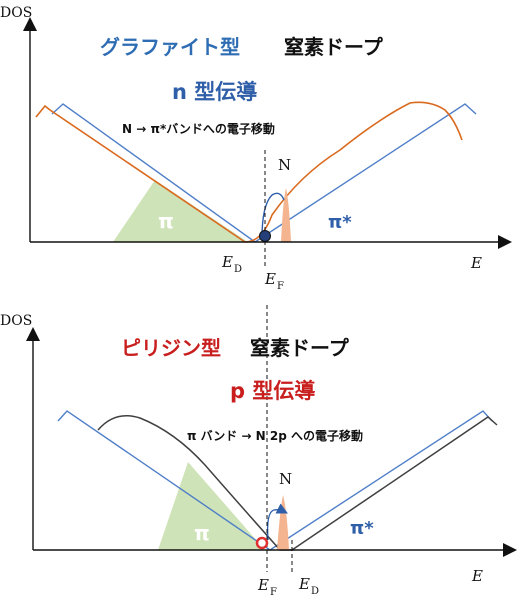 The image size is (520, 599). I want to click on top-title-part2: 窒素ドープ, so click(334, 47).